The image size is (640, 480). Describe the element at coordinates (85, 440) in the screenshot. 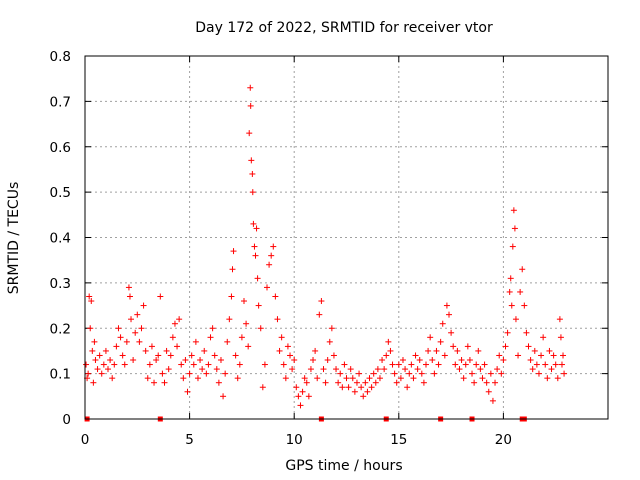

I see `x-tick-label: 0` at that location.